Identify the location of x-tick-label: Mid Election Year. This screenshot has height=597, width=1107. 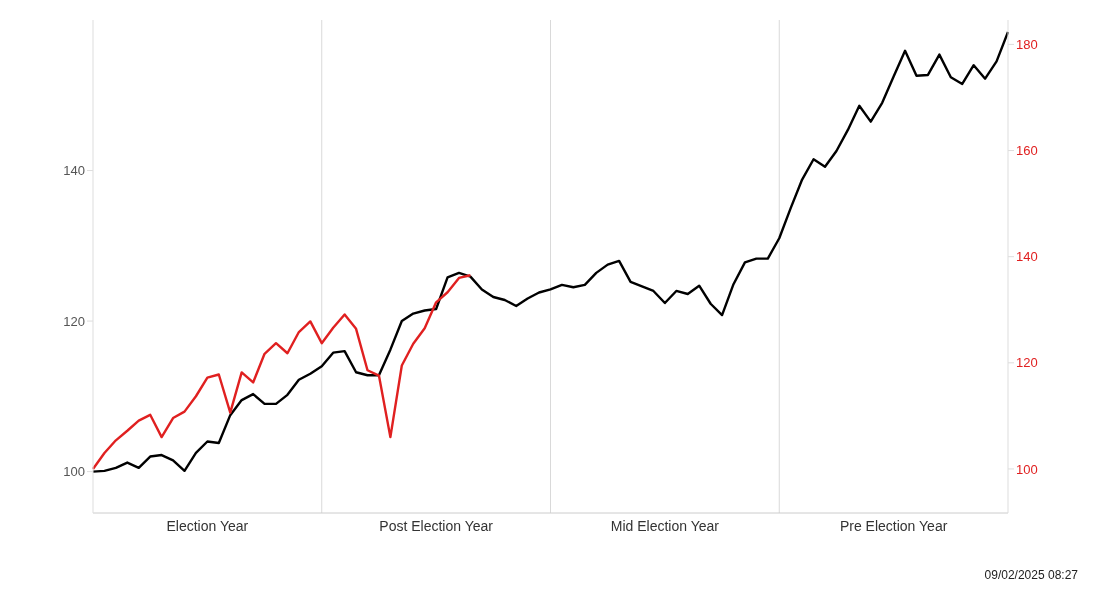
(665, 525).